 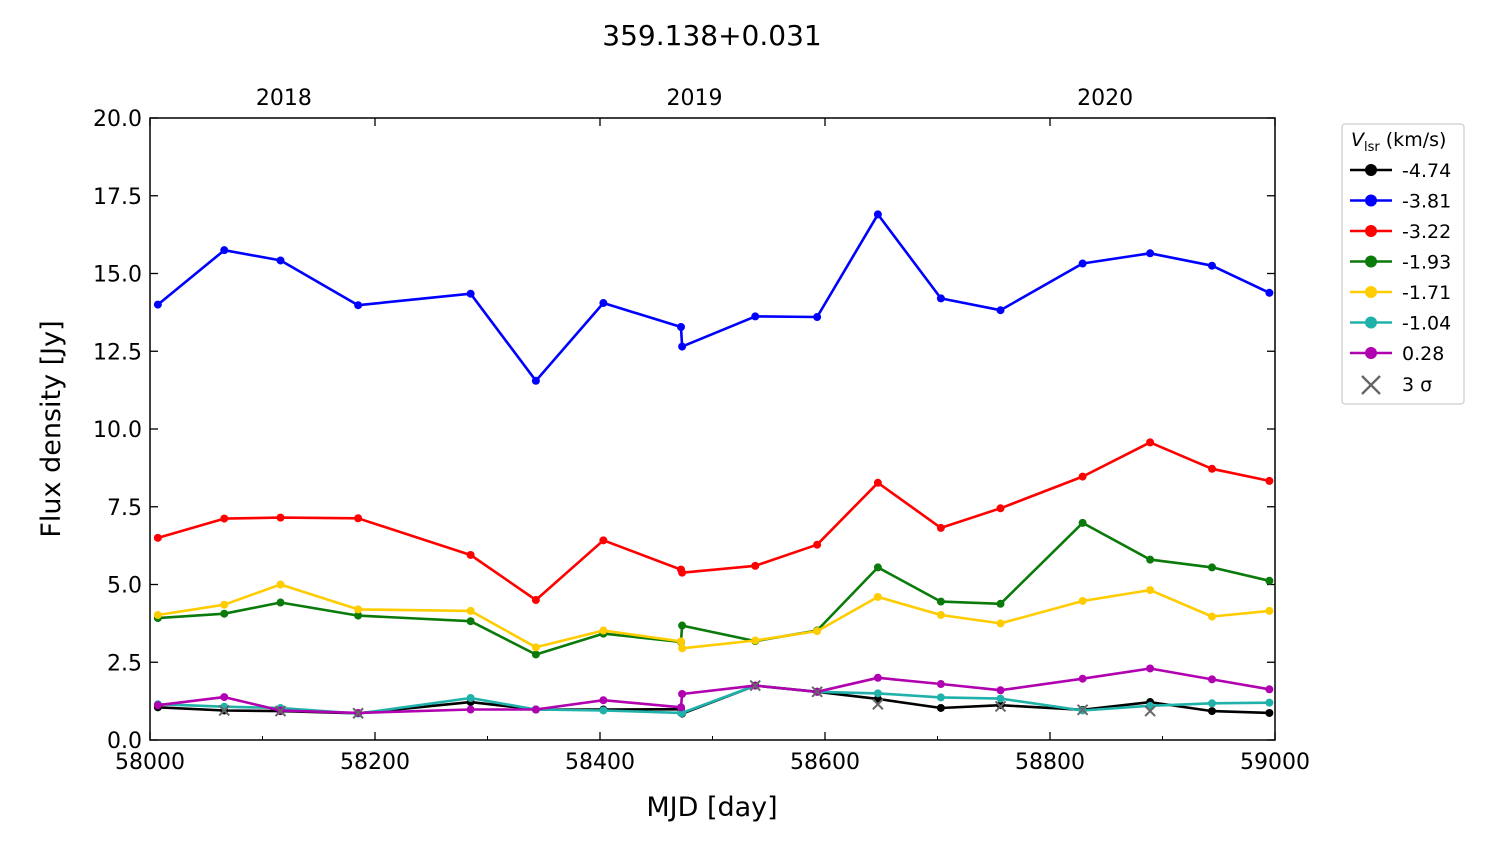 What do you see at coordinates (284, 98) in the screenshot?
I see `year-tick-label: 2018` at bounding box center [284, 98].